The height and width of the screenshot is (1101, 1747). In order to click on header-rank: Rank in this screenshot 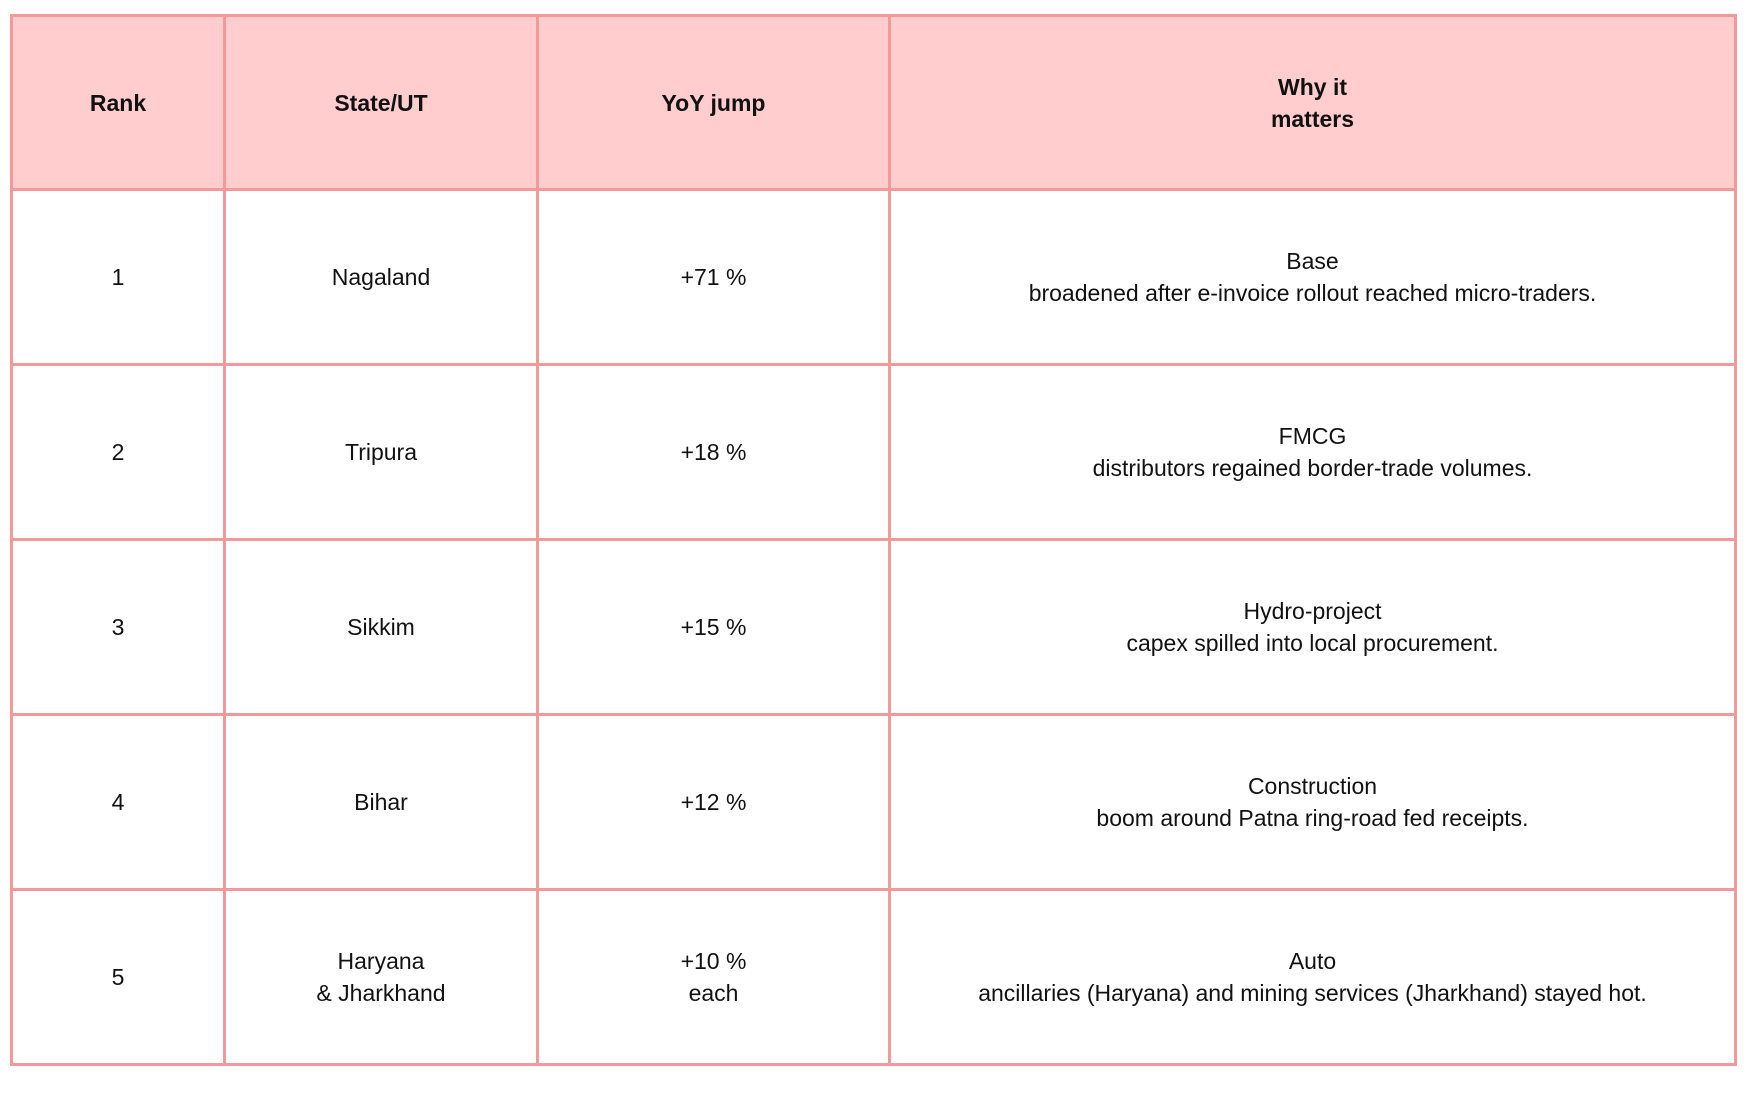, I will do `click(118, 102)`.